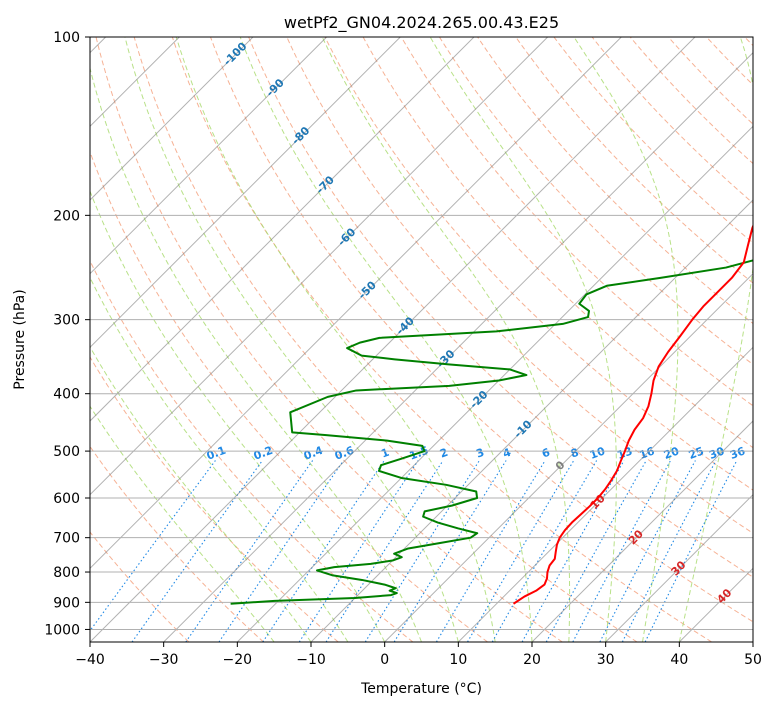  Describe the element at coordinates (66, 38) in the screenshot. I see `y-tick-label: 100` at that location.